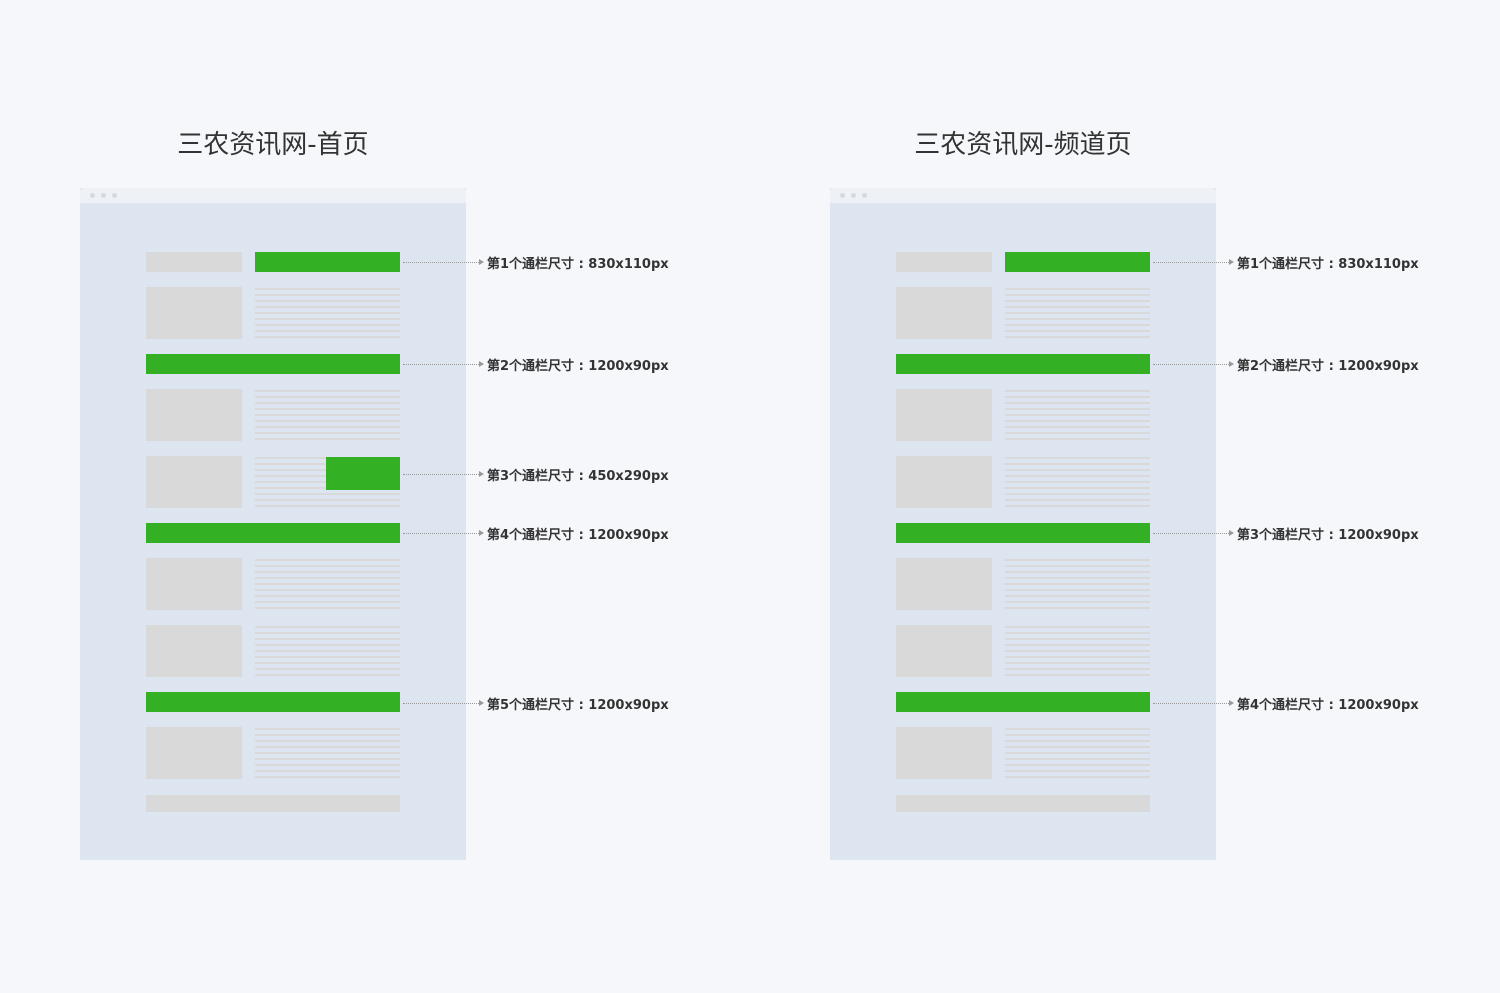 This screenshot has width=1500, height=993. I want to click on ad-slot-label: 第4个通栏尺寸 : 1200x90px, so click(1328, 705).